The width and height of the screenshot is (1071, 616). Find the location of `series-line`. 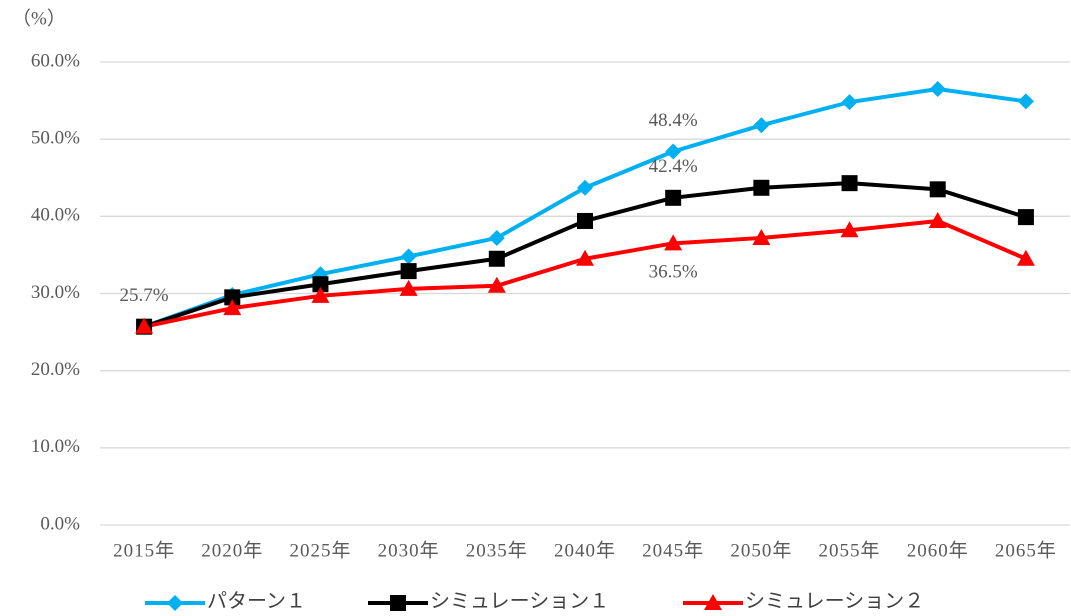

series-line is located at coordinates (585, 273).